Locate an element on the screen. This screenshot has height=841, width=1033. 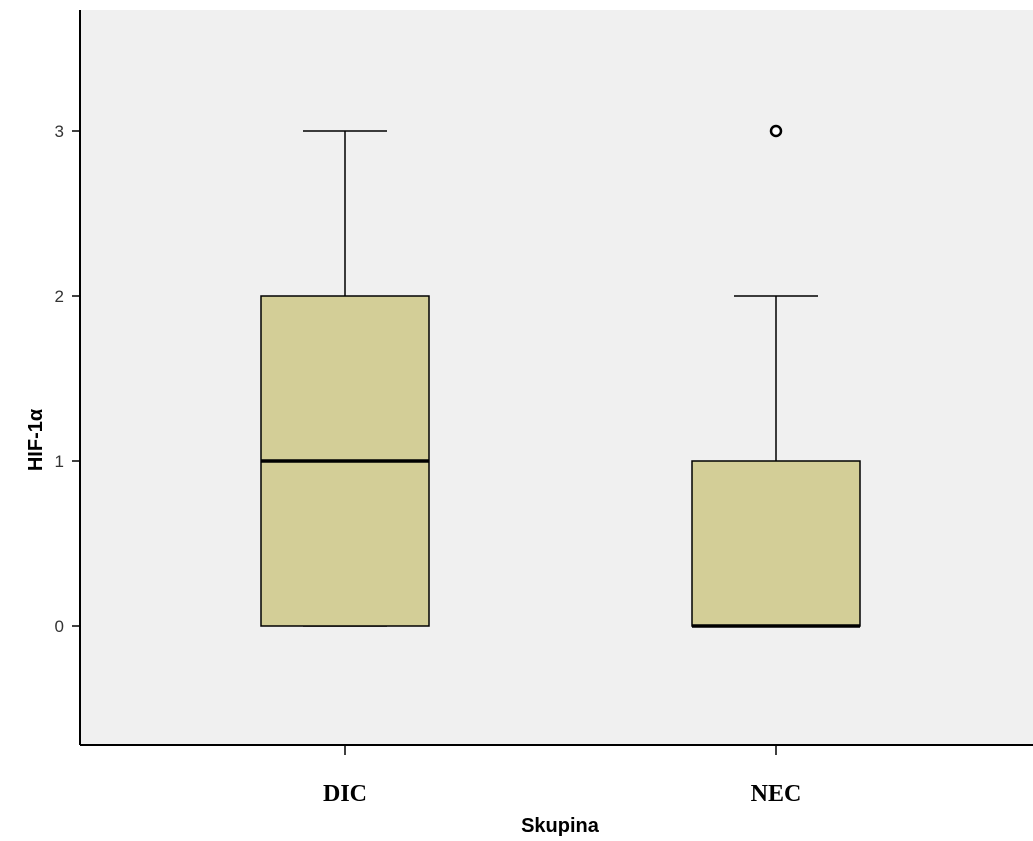
y-axis-title: HIF-1α is located at coordinates (36, 439).